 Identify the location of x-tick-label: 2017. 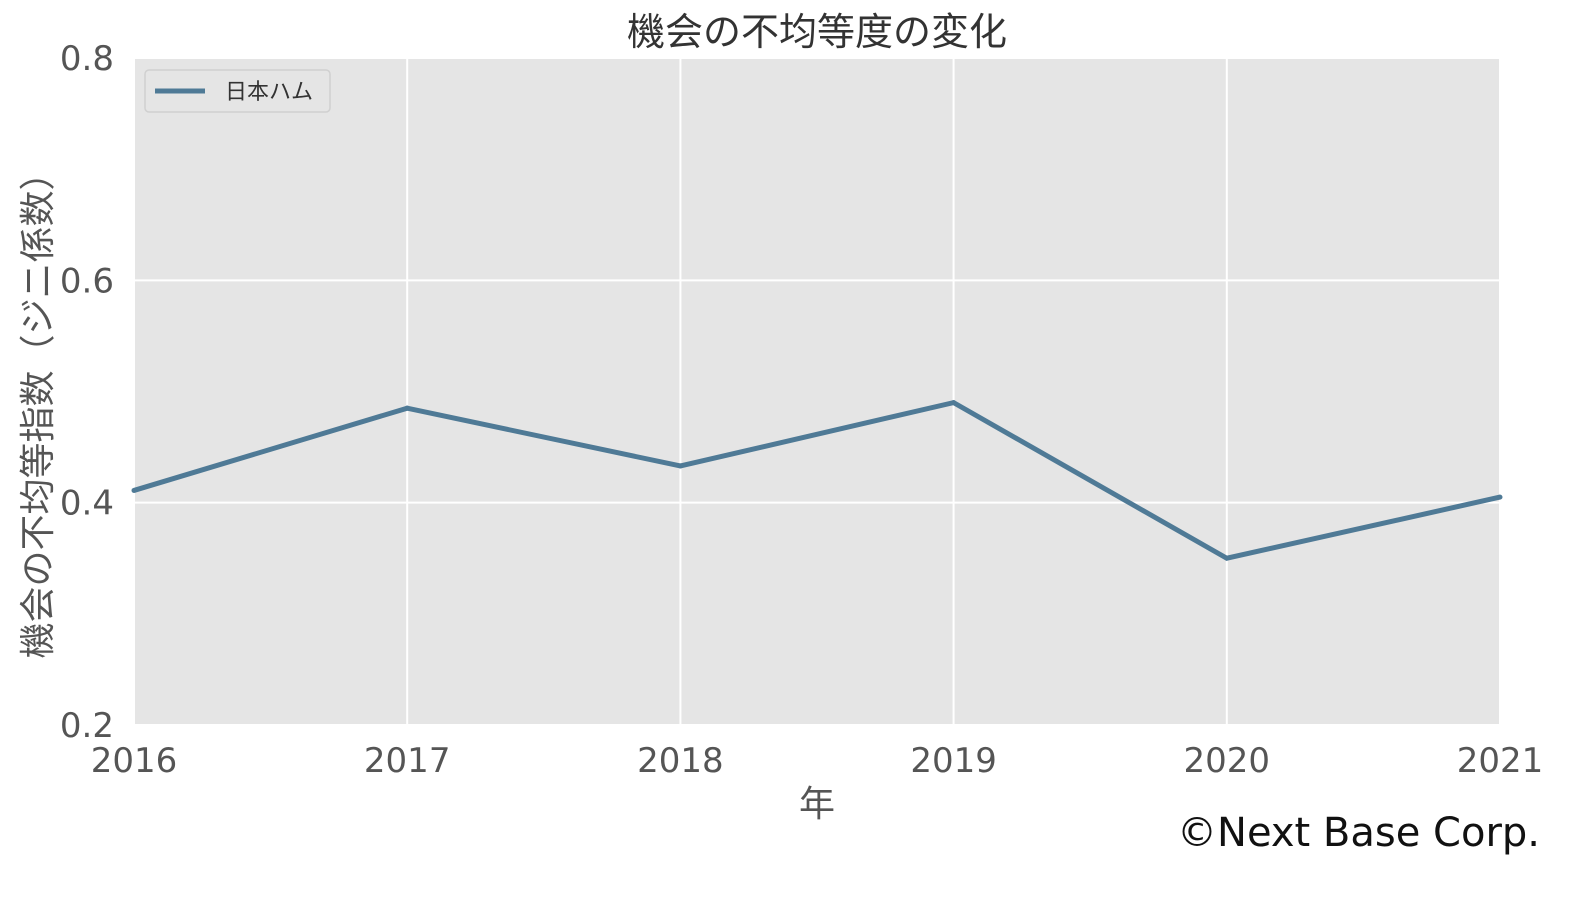
(407, 761).